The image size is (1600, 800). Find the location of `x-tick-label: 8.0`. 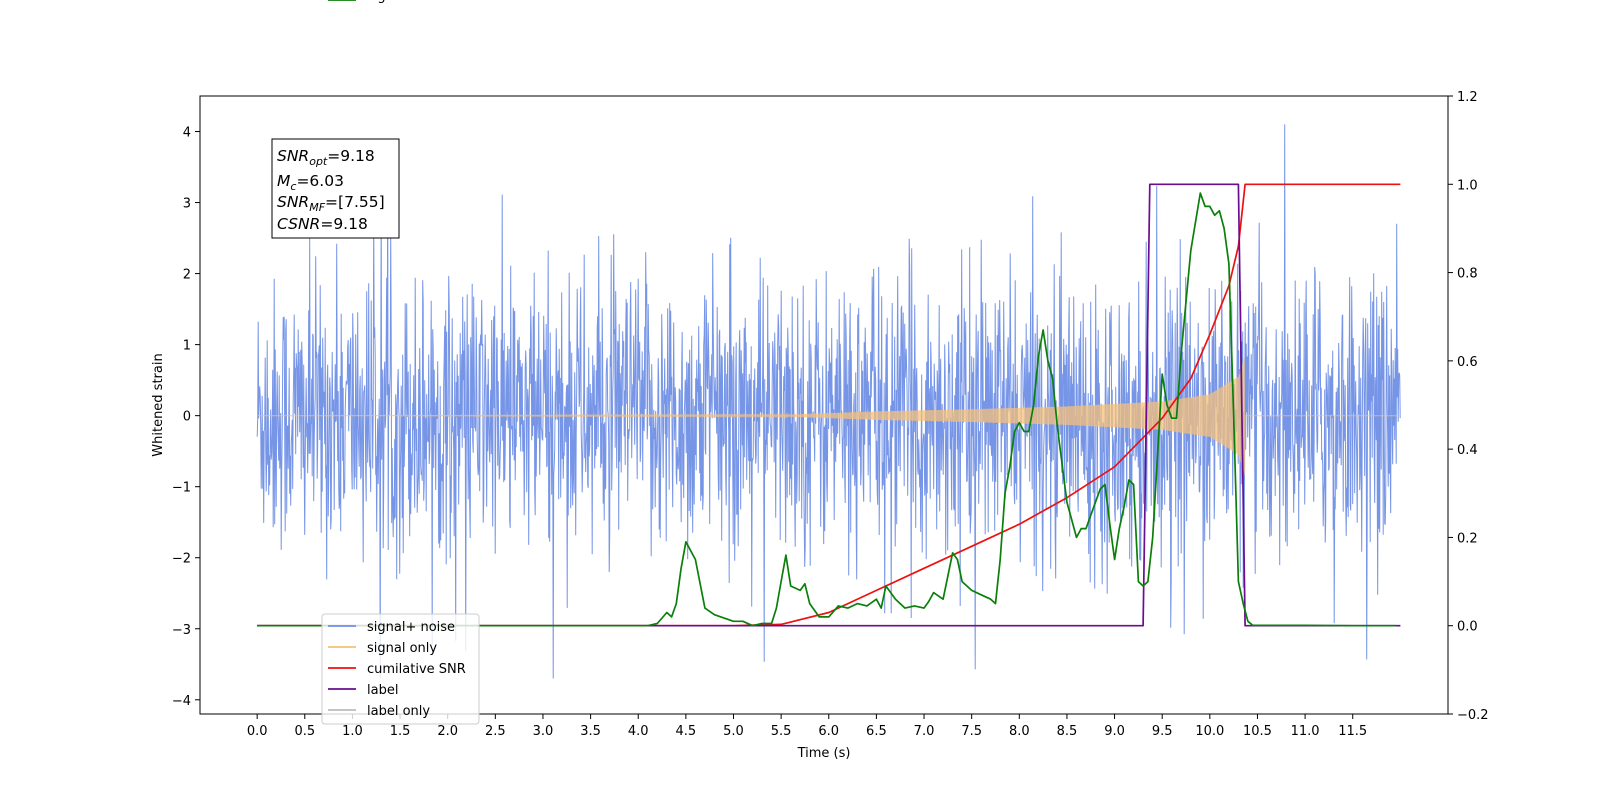

x-tick-label: 8.0 is located at coordinates (1019, 731).